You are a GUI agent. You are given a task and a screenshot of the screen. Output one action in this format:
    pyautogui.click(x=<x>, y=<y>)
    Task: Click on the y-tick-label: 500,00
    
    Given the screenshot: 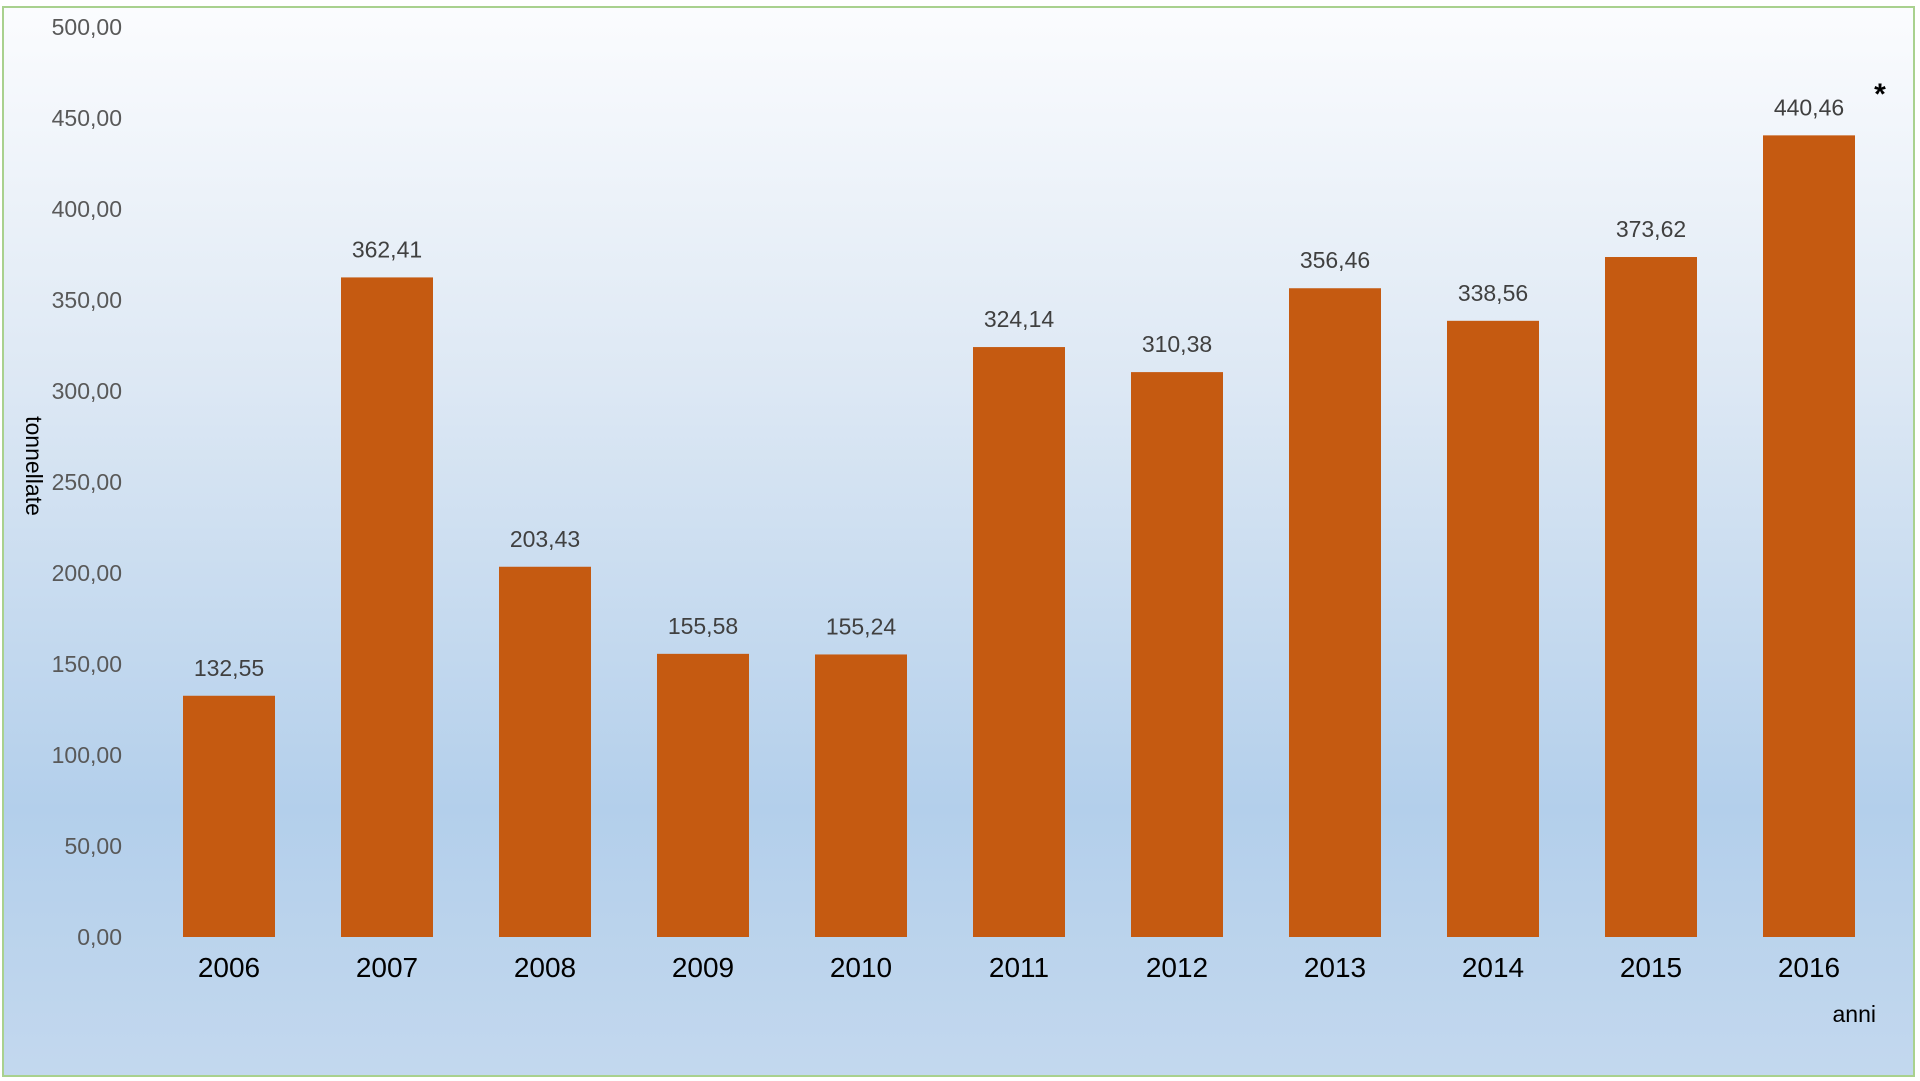 What is the action you would take?
    pyautogui.click(x=87, y=27)
    